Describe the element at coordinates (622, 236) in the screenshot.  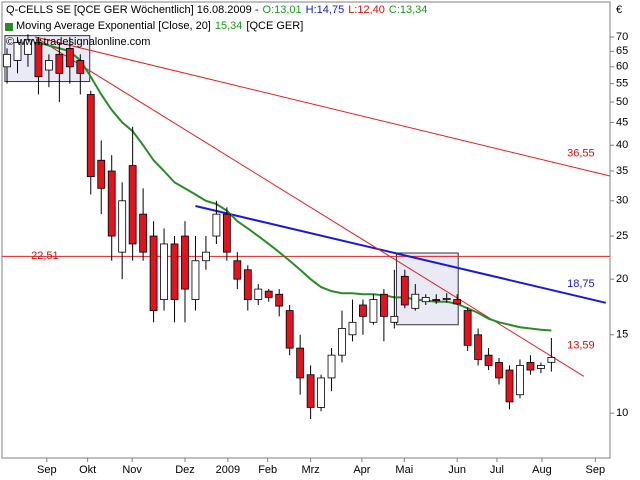
I see `y-tick-label: 25` at that location.